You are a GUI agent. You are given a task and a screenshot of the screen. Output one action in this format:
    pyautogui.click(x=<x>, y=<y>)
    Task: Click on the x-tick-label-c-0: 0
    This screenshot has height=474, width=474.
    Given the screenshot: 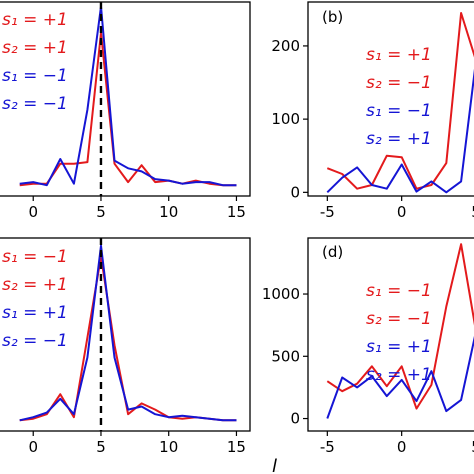 What is the action you would take?
    pyautogui.click(x=33, y=447)
    